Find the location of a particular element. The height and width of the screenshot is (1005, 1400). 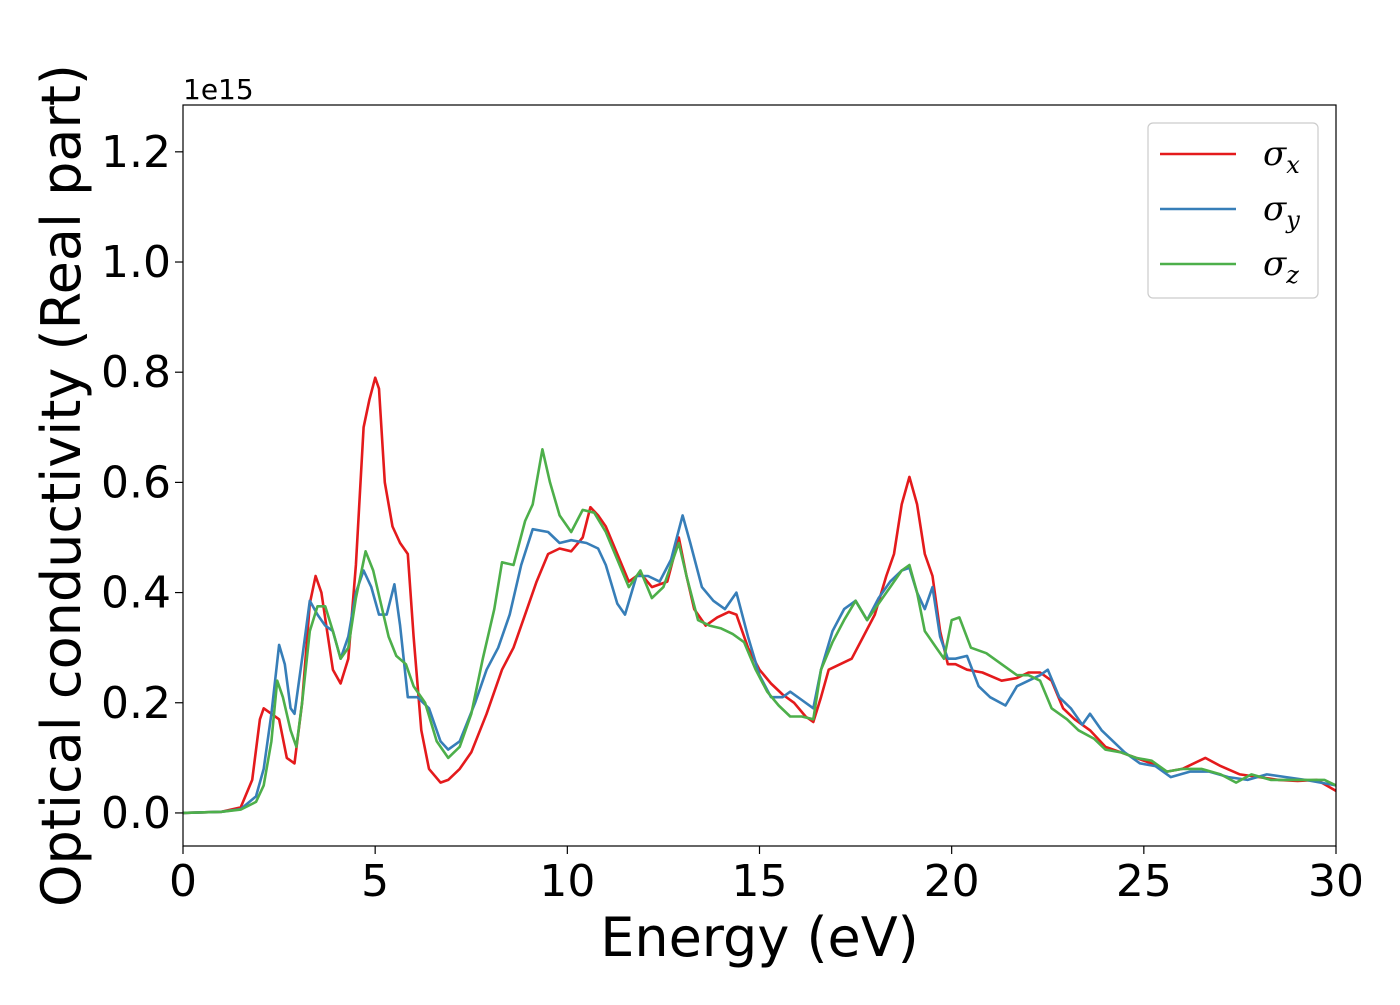

y-axis-title: Optical conductivity (Real part) is located at coordinates (61, 485).